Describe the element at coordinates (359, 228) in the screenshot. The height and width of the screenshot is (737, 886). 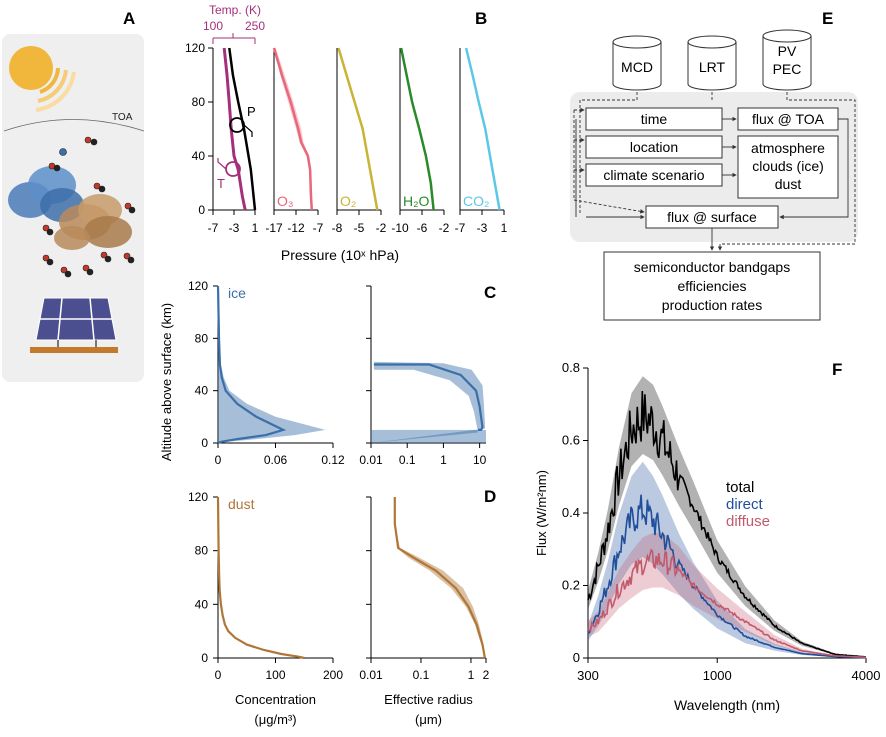
I see `b-xtick-label: -5` at that location.